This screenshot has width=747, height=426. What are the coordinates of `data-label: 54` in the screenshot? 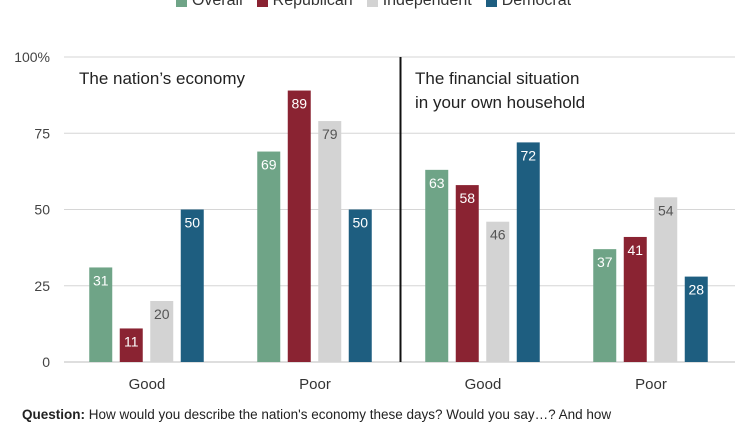 It's located at (666, 210).